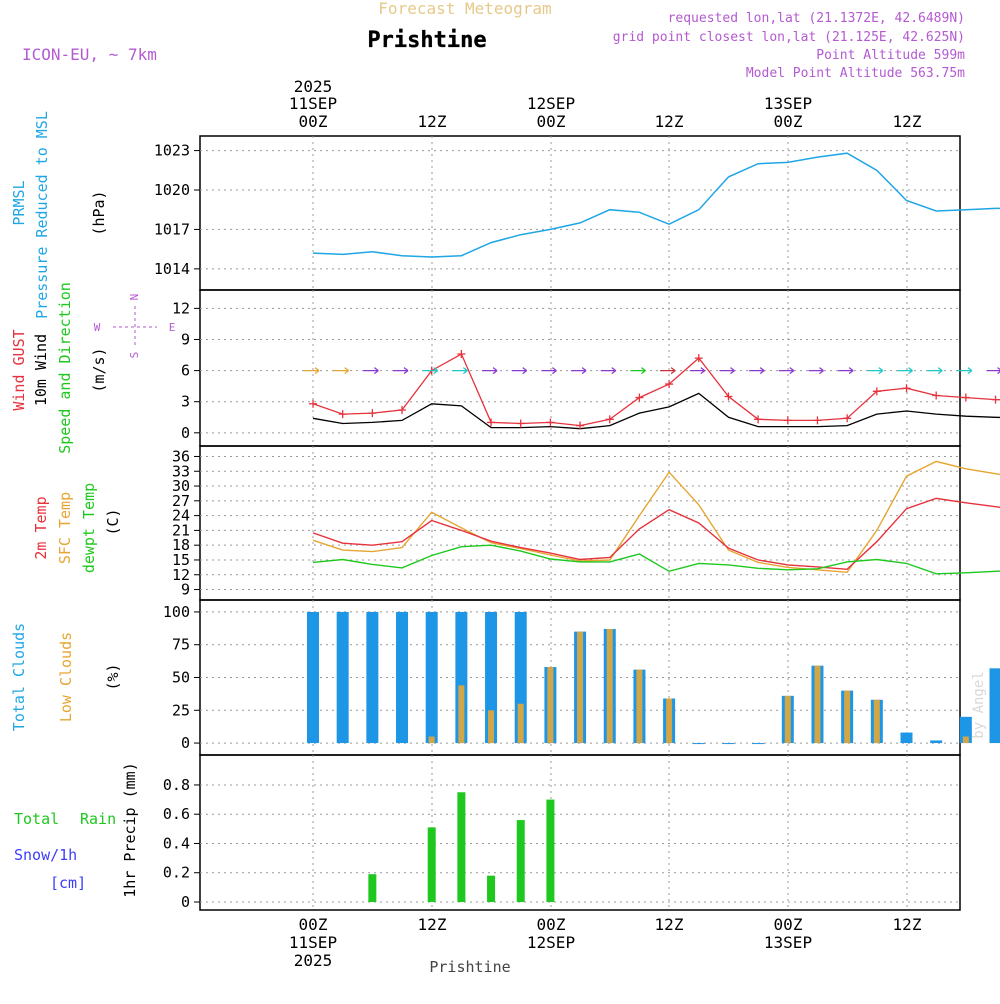 This screenshot has height=1004, width=1000. I want to click on top-time-label: 00Z, so click(551, 121).